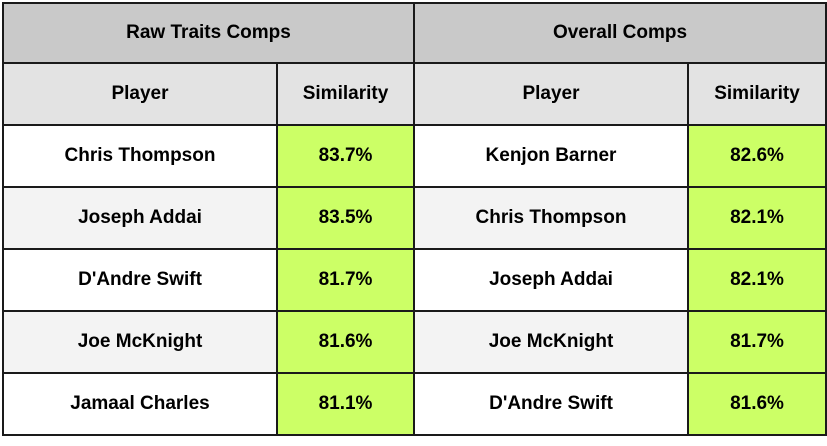 The height and width of the screenshot is (446, 827). What do you see at coordinates (140, 280) in the screenshot?
I see `raw-comp-player: D'Andre Swift` at bounding box center [140, 280].